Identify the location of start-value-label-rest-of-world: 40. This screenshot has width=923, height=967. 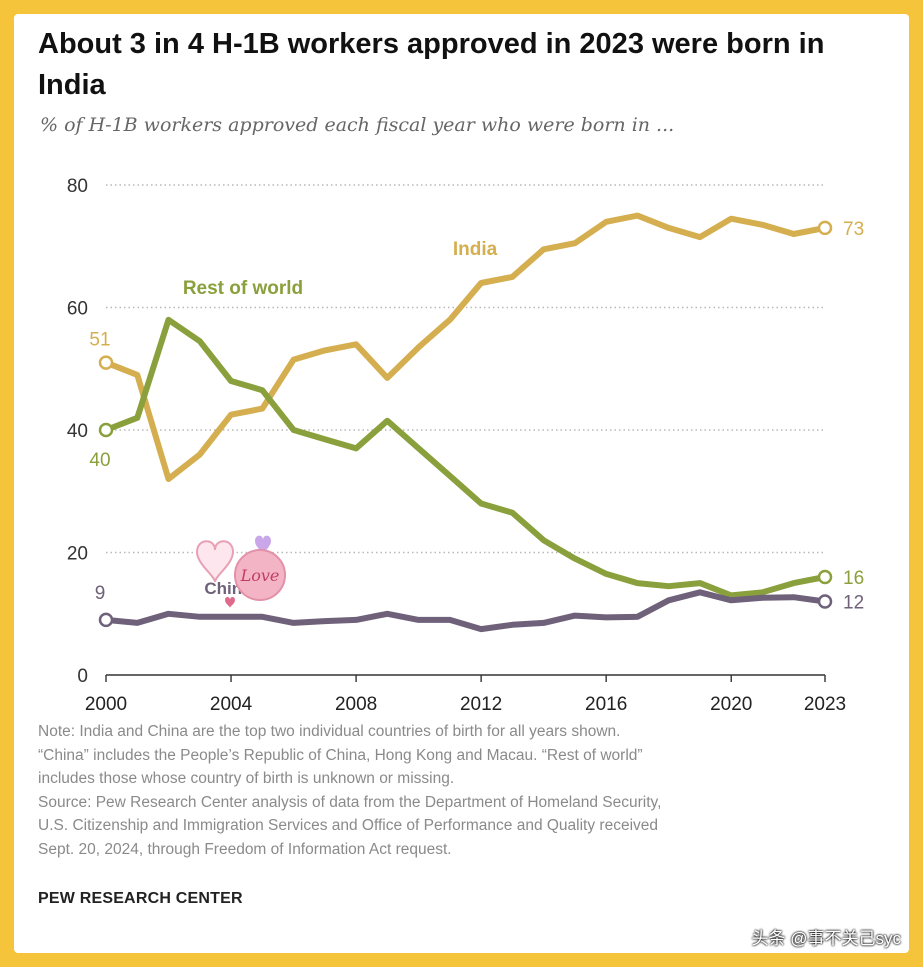
(99, 460).